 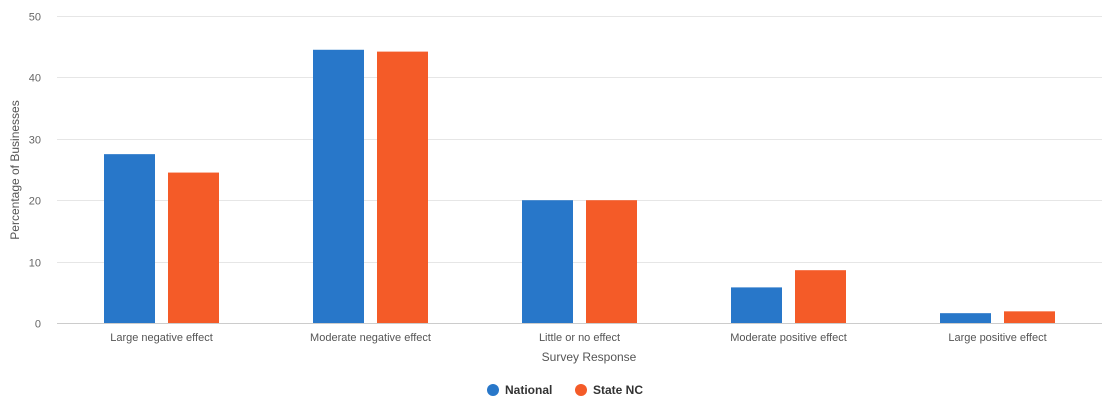 What do you see at coordinates (618, 390) in the screenshot?
I see `legend-label: State NC` at bounding box center [618, 390].